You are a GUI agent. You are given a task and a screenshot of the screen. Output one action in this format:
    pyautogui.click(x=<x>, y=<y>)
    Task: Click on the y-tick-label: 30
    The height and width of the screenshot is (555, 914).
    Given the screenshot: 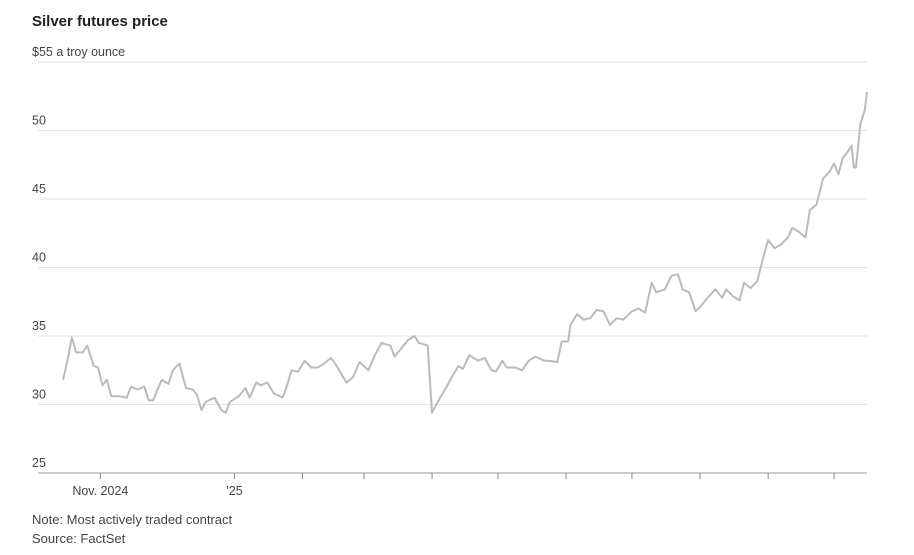 What is the action you would take?
    pyautogui.click(x=39, y=395)
    